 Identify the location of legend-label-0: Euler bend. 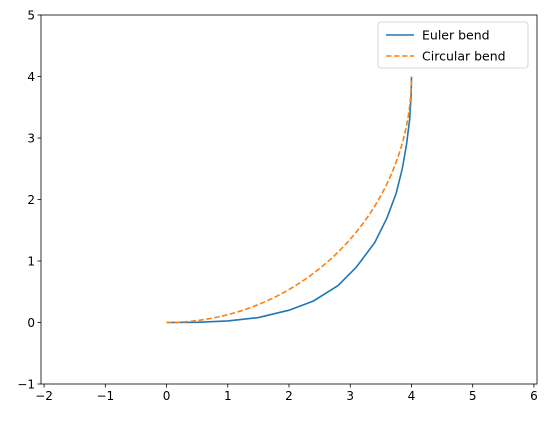
(456, 35).